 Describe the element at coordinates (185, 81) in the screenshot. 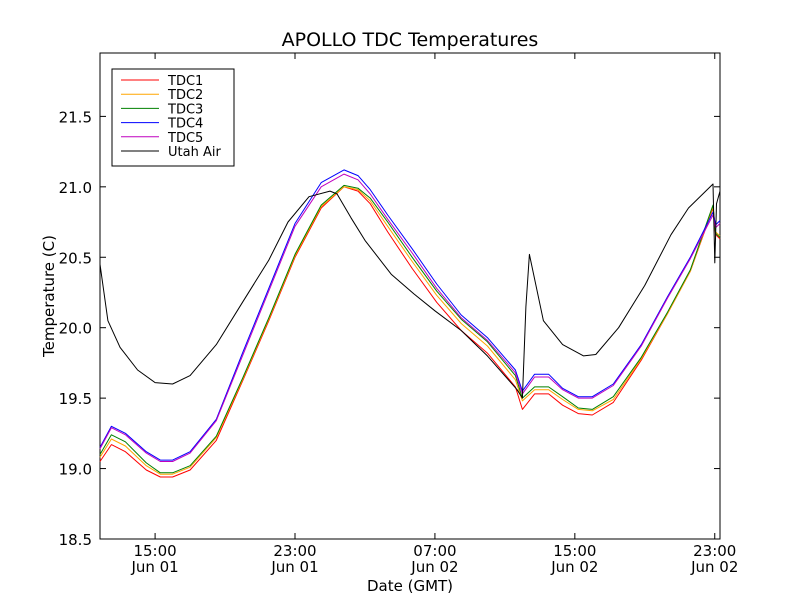

I see `legend-label: TDC1` at that location.